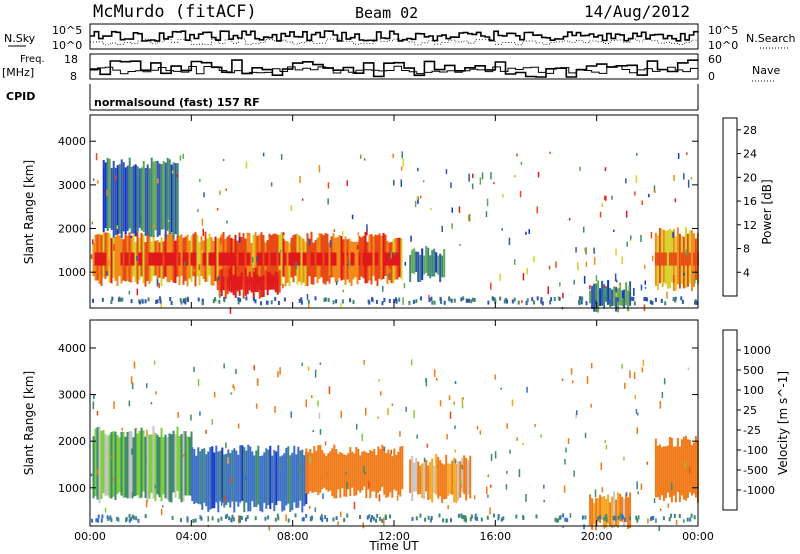 The image size is (800, 554). Describe the element at coordinates (723, 30) in the screenshot. I see `noise-right-tick-high: 10^5` at that location.